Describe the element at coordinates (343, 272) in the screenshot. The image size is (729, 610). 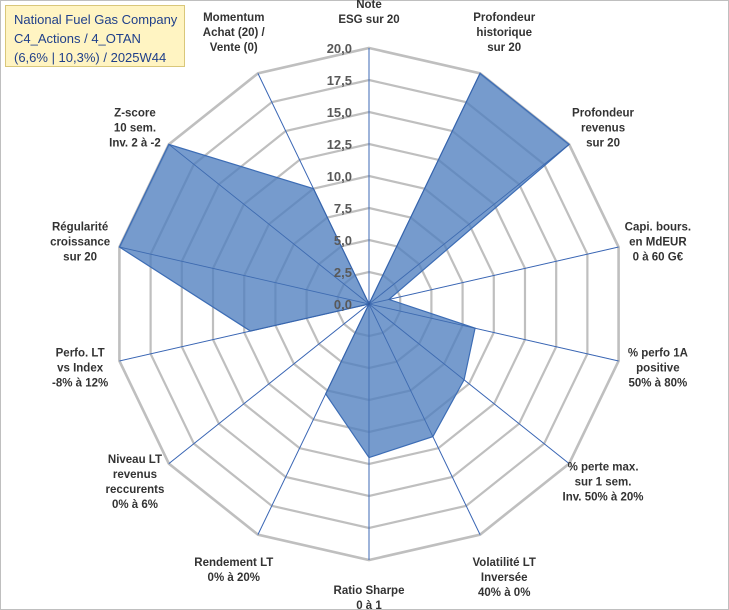
I see `tick-label: 2,5` at that location.